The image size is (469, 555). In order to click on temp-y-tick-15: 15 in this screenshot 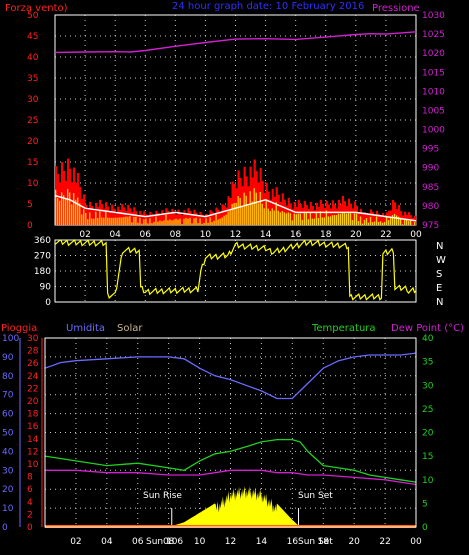, I will do `click(427, 457)`.